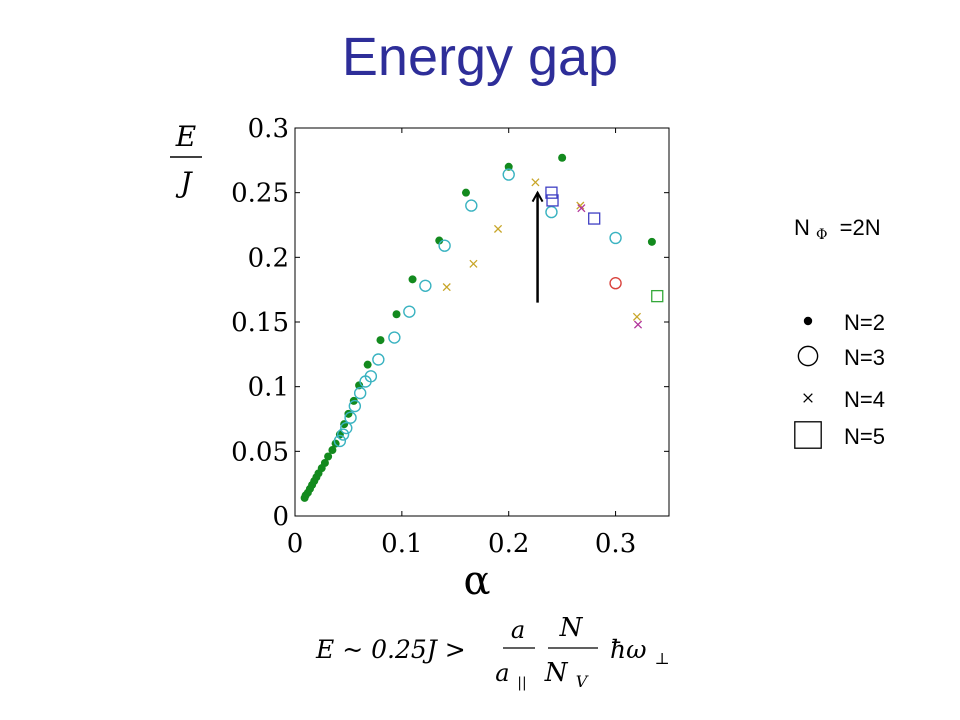  What do you see at coordinates (808, 321) in the screenshot?
I see `legend-marker-dot` at bounding box center [808, 321].